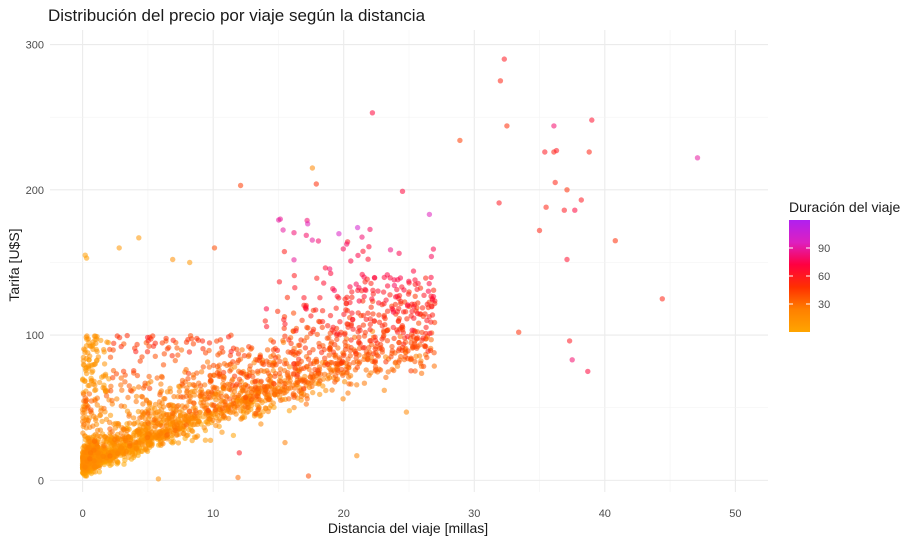  I want to click on x-tick-label: 50, so click(735, 514).